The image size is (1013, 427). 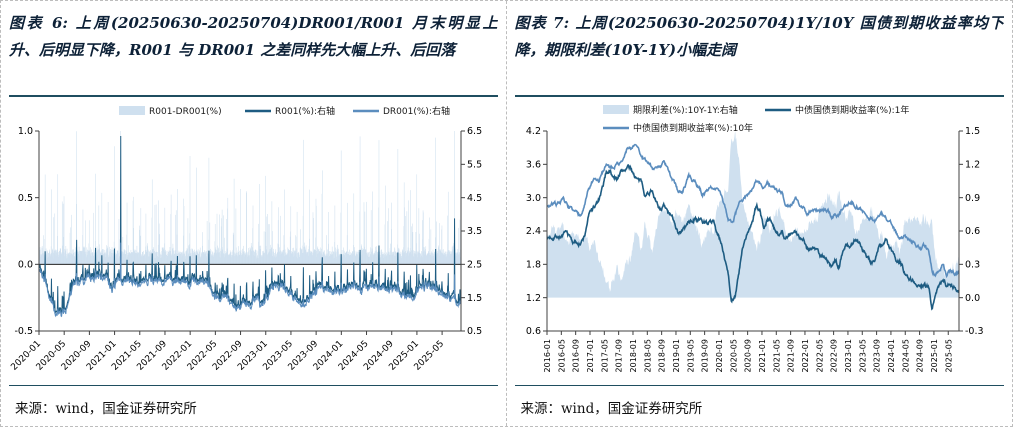 I want to click on svg-text: 2019-09, so click(x=704, y=355).